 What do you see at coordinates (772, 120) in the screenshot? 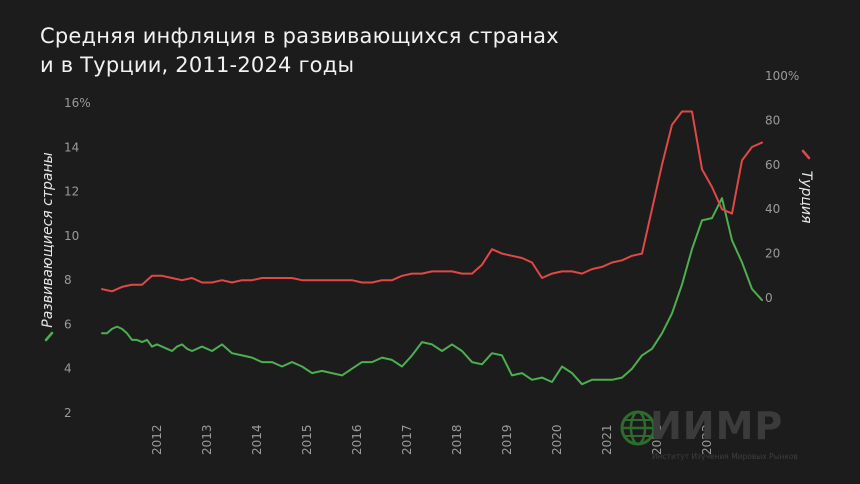
I see `right-axis-tick-label: 80` at bounding box center [772, 120].